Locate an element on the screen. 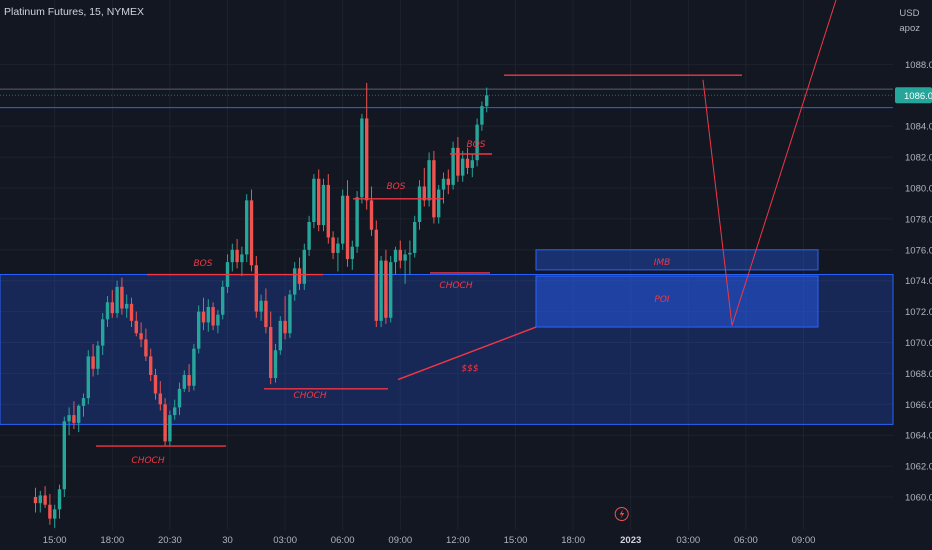 The image size is (932, 550). currency-label: USD is located at coordinates (909, 13).